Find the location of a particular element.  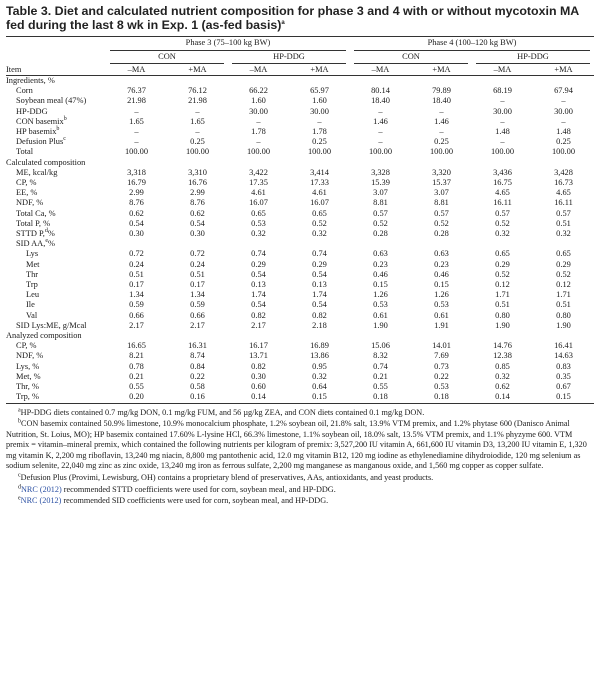

table-cell: 8.76 is located at coordinates (197, 203).